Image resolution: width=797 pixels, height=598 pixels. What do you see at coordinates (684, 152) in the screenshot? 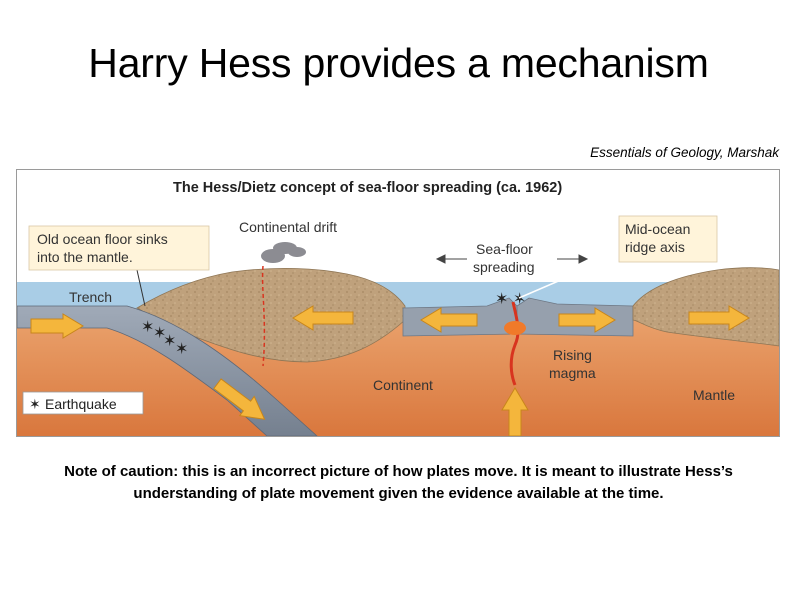
I see `source-credit: Essentials of Geology, Marshak` at bounding box center [684, 152].